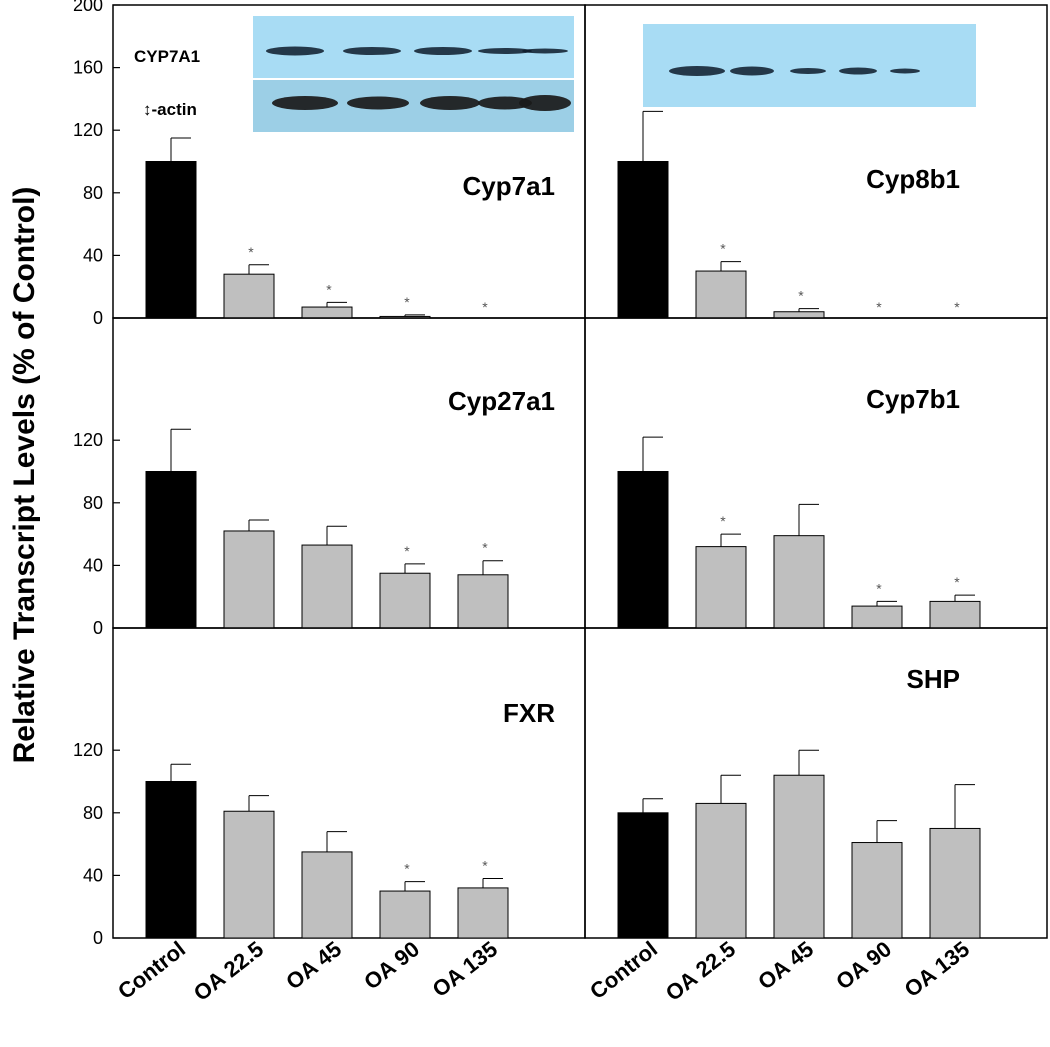 This screenshot has width=1050, height=1047. What do you see at coordinates (913, 399) in the screenshot?
I see `panel-title: Cyp7b1` at bounding box center [913, 399].